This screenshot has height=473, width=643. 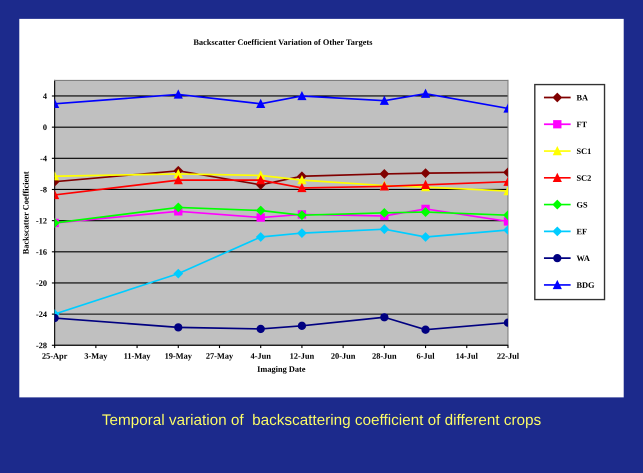 What do you see at coordinates (384, 356) in the screenshot?
I see `x-tick-label: 28-Jun` at bounding box center [384, 356].